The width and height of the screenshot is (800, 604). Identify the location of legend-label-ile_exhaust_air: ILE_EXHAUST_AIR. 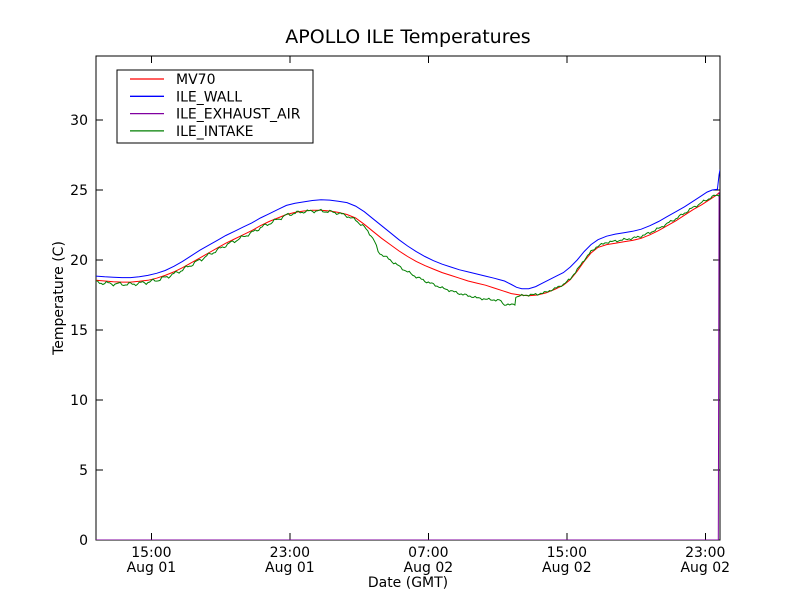
(238, 115).